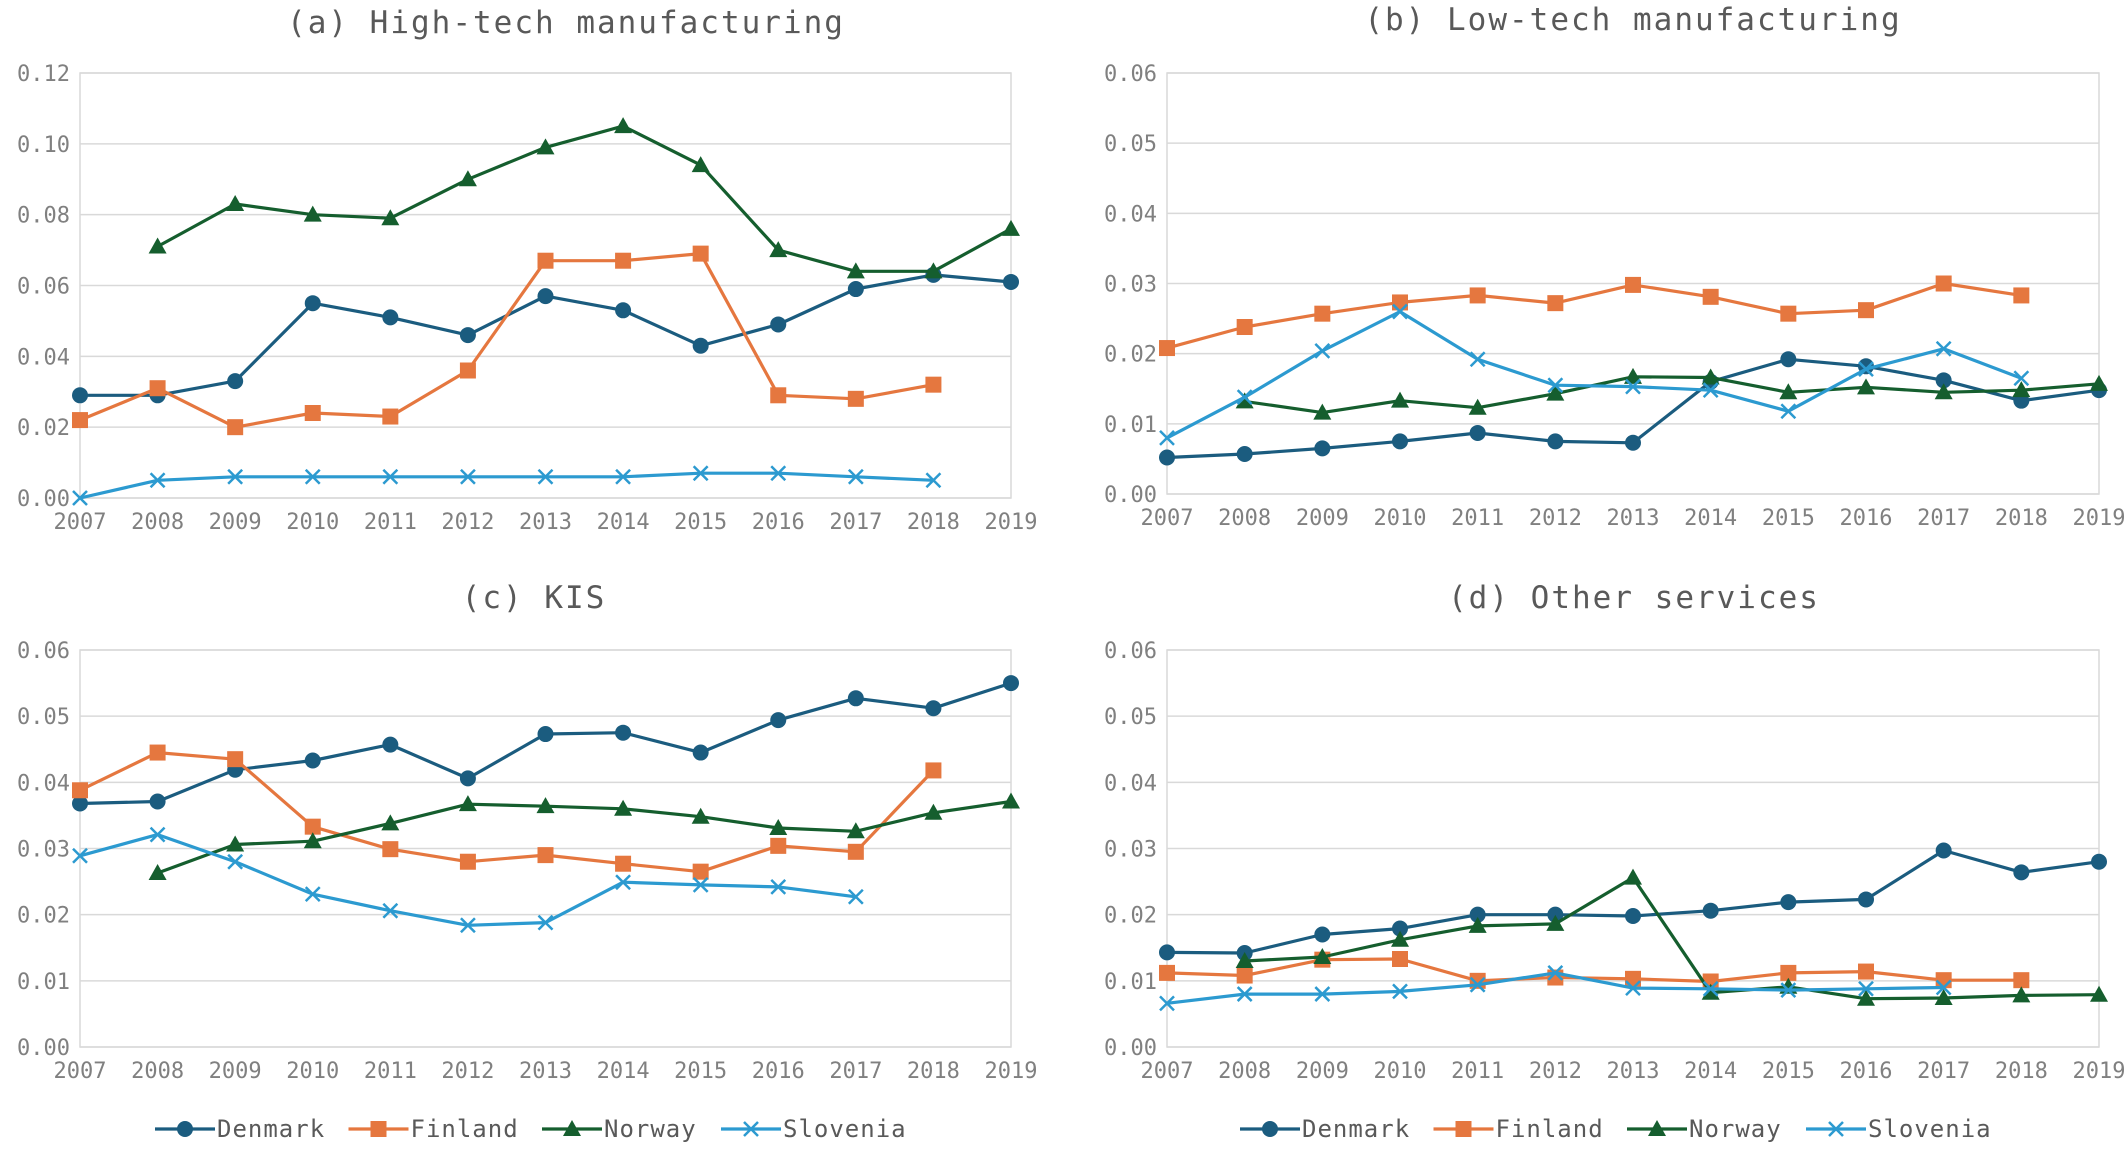  Describe the element at coordinates (235, 1071) in the screenshot. I see `x-tick-label: 2009` at that location.